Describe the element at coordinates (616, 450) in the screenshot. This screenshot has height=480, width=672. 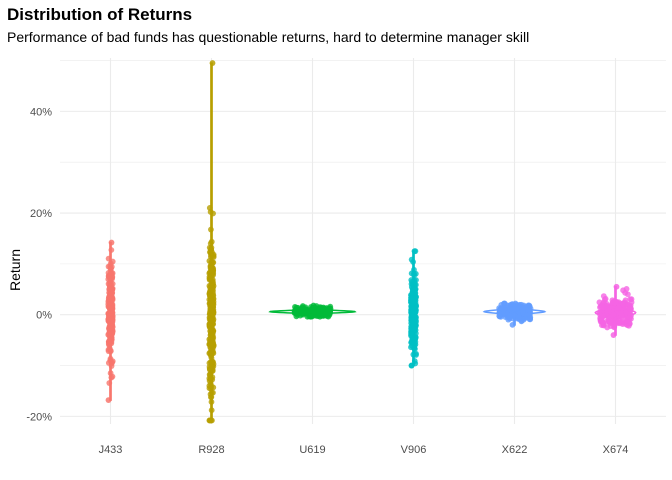
I see `x-tick-label: X674` at that location.